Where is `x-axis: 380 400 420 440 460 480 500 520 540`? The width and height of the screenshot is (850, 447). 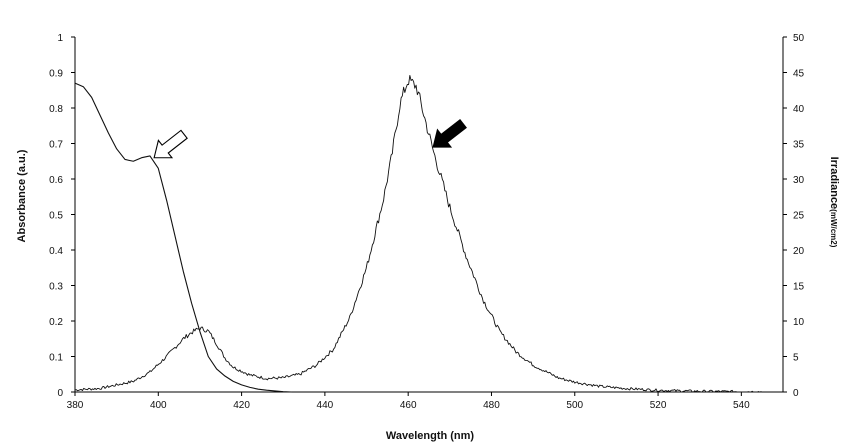 x-axis: 380 400 420 440 460 480 500 520 540 is located at coordinates (425, 401).